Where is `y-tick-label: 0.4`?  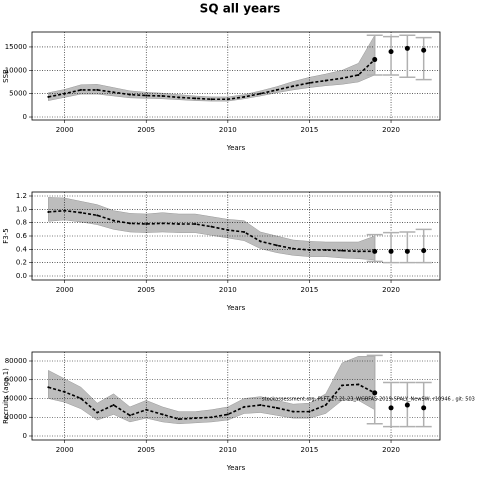
y-tick-label: 0.4 is located at coordinates (22, 249).